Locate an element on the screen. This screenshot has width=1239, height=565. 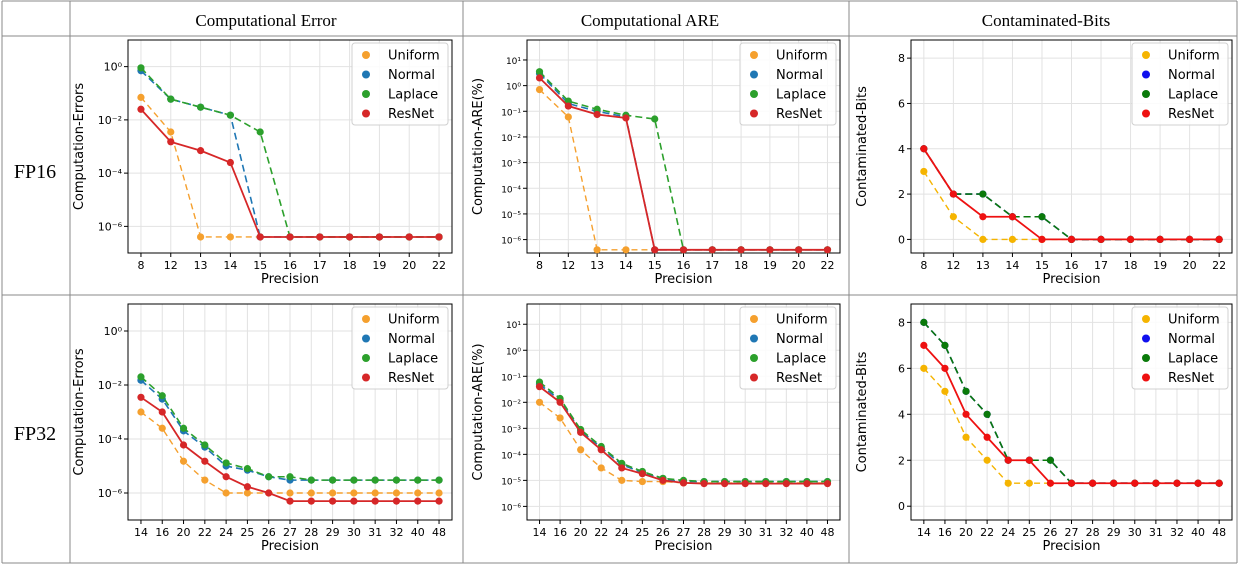
x-tick-label: 22 is located at coordinates (205, 532).